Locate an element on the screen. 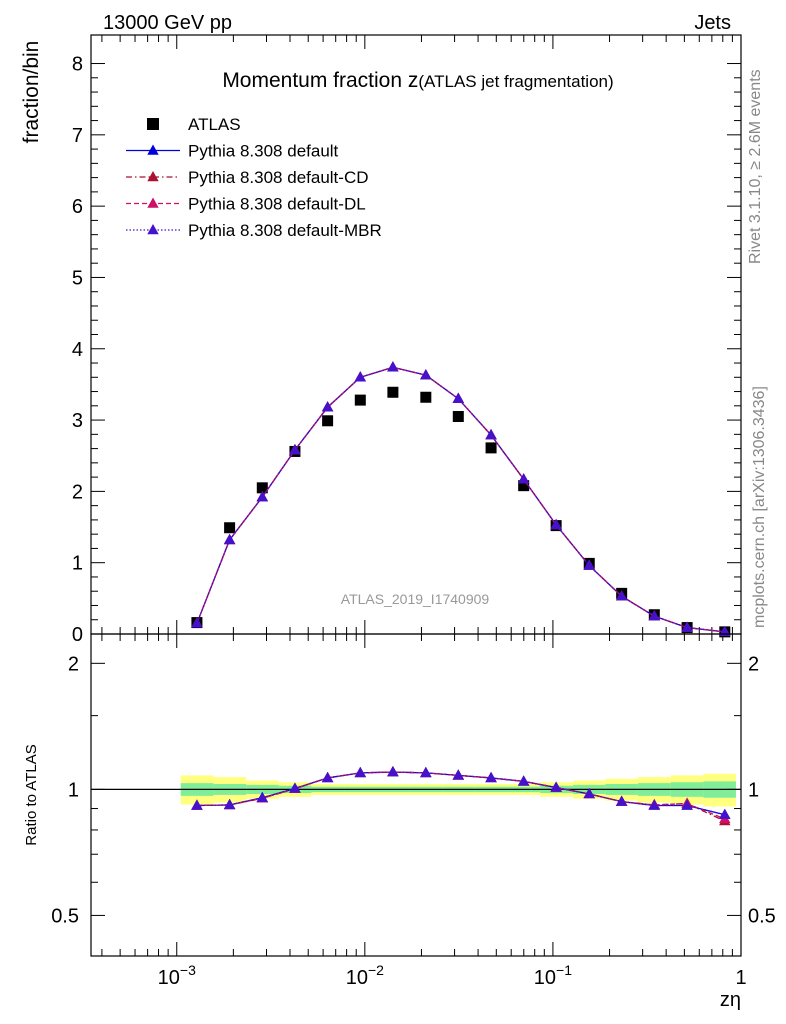  ratio-y-tick-label-right: 2 is located at coordinates (753, 664).